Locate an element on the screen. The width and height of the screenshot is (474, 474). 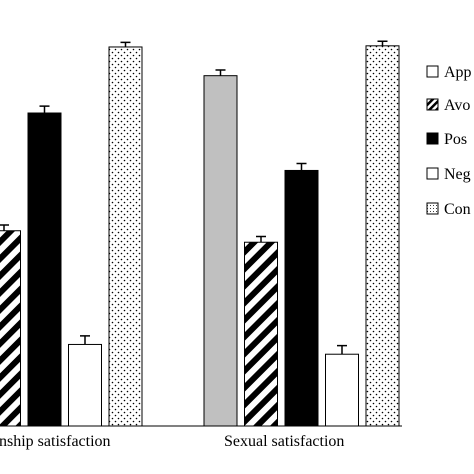
legend-swatch-positive is located at coordinates (432, 138).